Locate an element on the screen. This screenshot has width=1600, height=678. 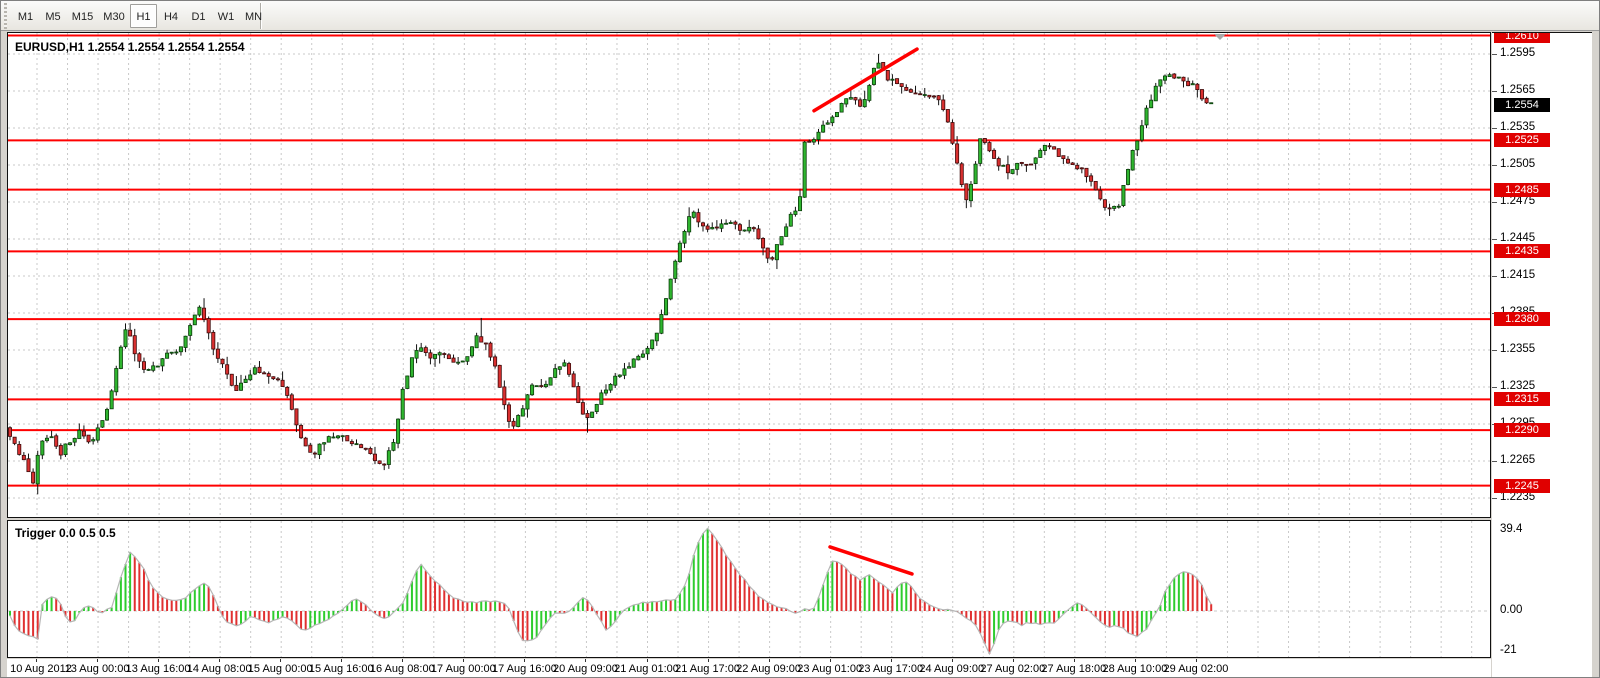
time-tick-label: 27 Aug 02:00 is located at coordinates (1013, 669).